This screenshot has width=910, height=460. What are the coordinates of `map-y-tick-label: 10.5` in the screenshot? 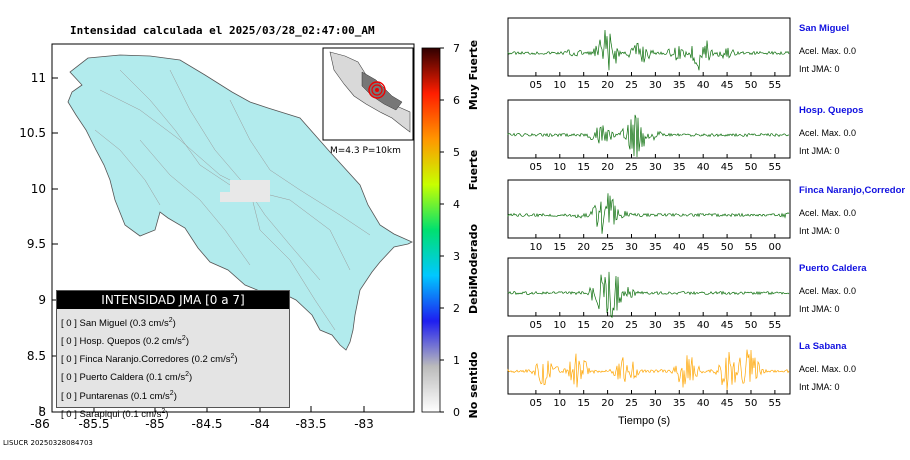 It's located at (32, 133).